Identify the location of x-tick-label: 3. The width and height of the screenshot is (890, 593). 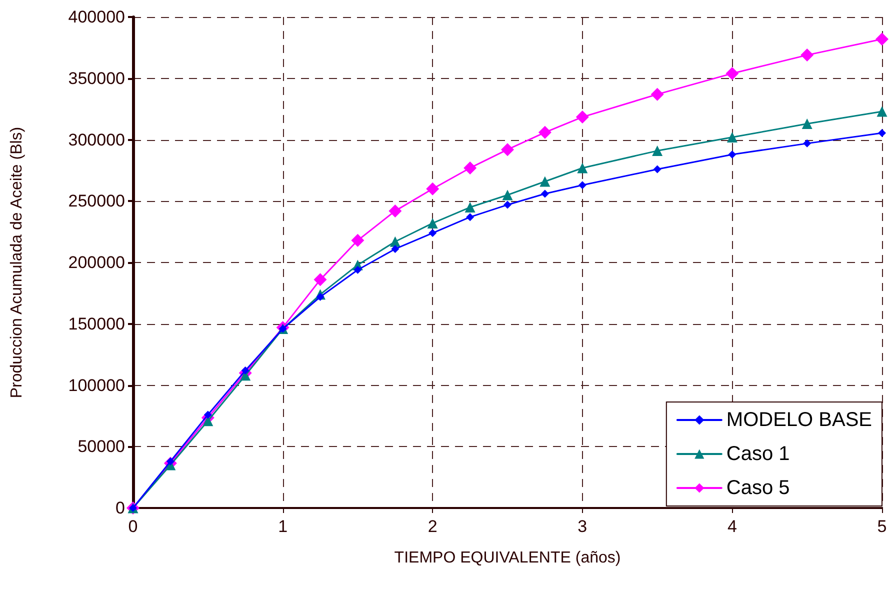
(583, 526).